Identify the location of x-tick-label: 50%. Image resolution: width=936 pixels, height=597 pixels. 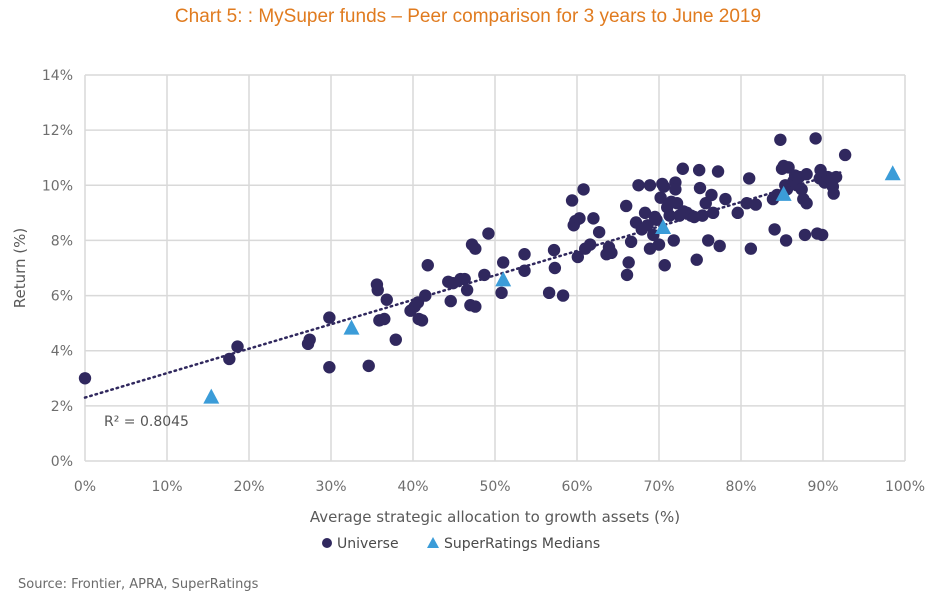
(494, 487).